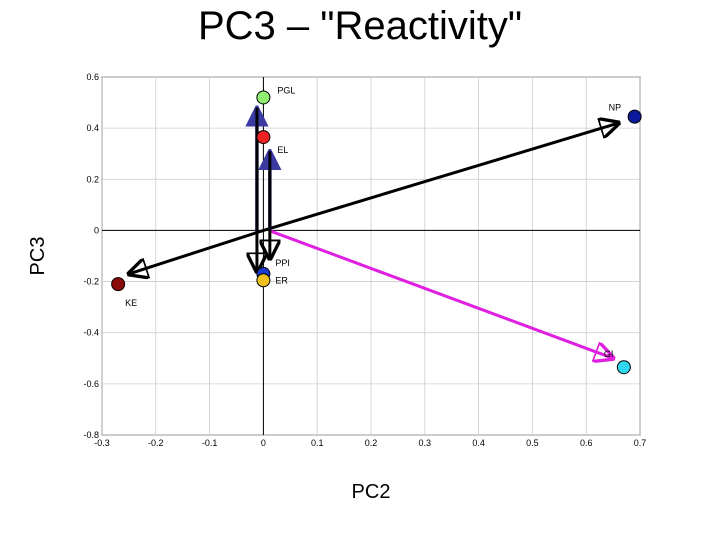 This screenshot has width=720, height=540. What do you see at coordinates (634, 116) in the screenshot?
I see `point-np` at bounding box center [634, 116].